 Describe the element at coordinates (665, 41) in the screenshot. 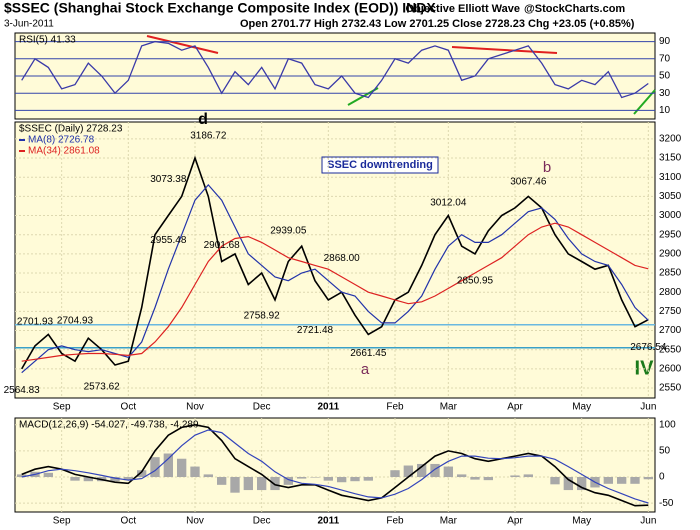

I see `y-tick-label: 90` at that location.